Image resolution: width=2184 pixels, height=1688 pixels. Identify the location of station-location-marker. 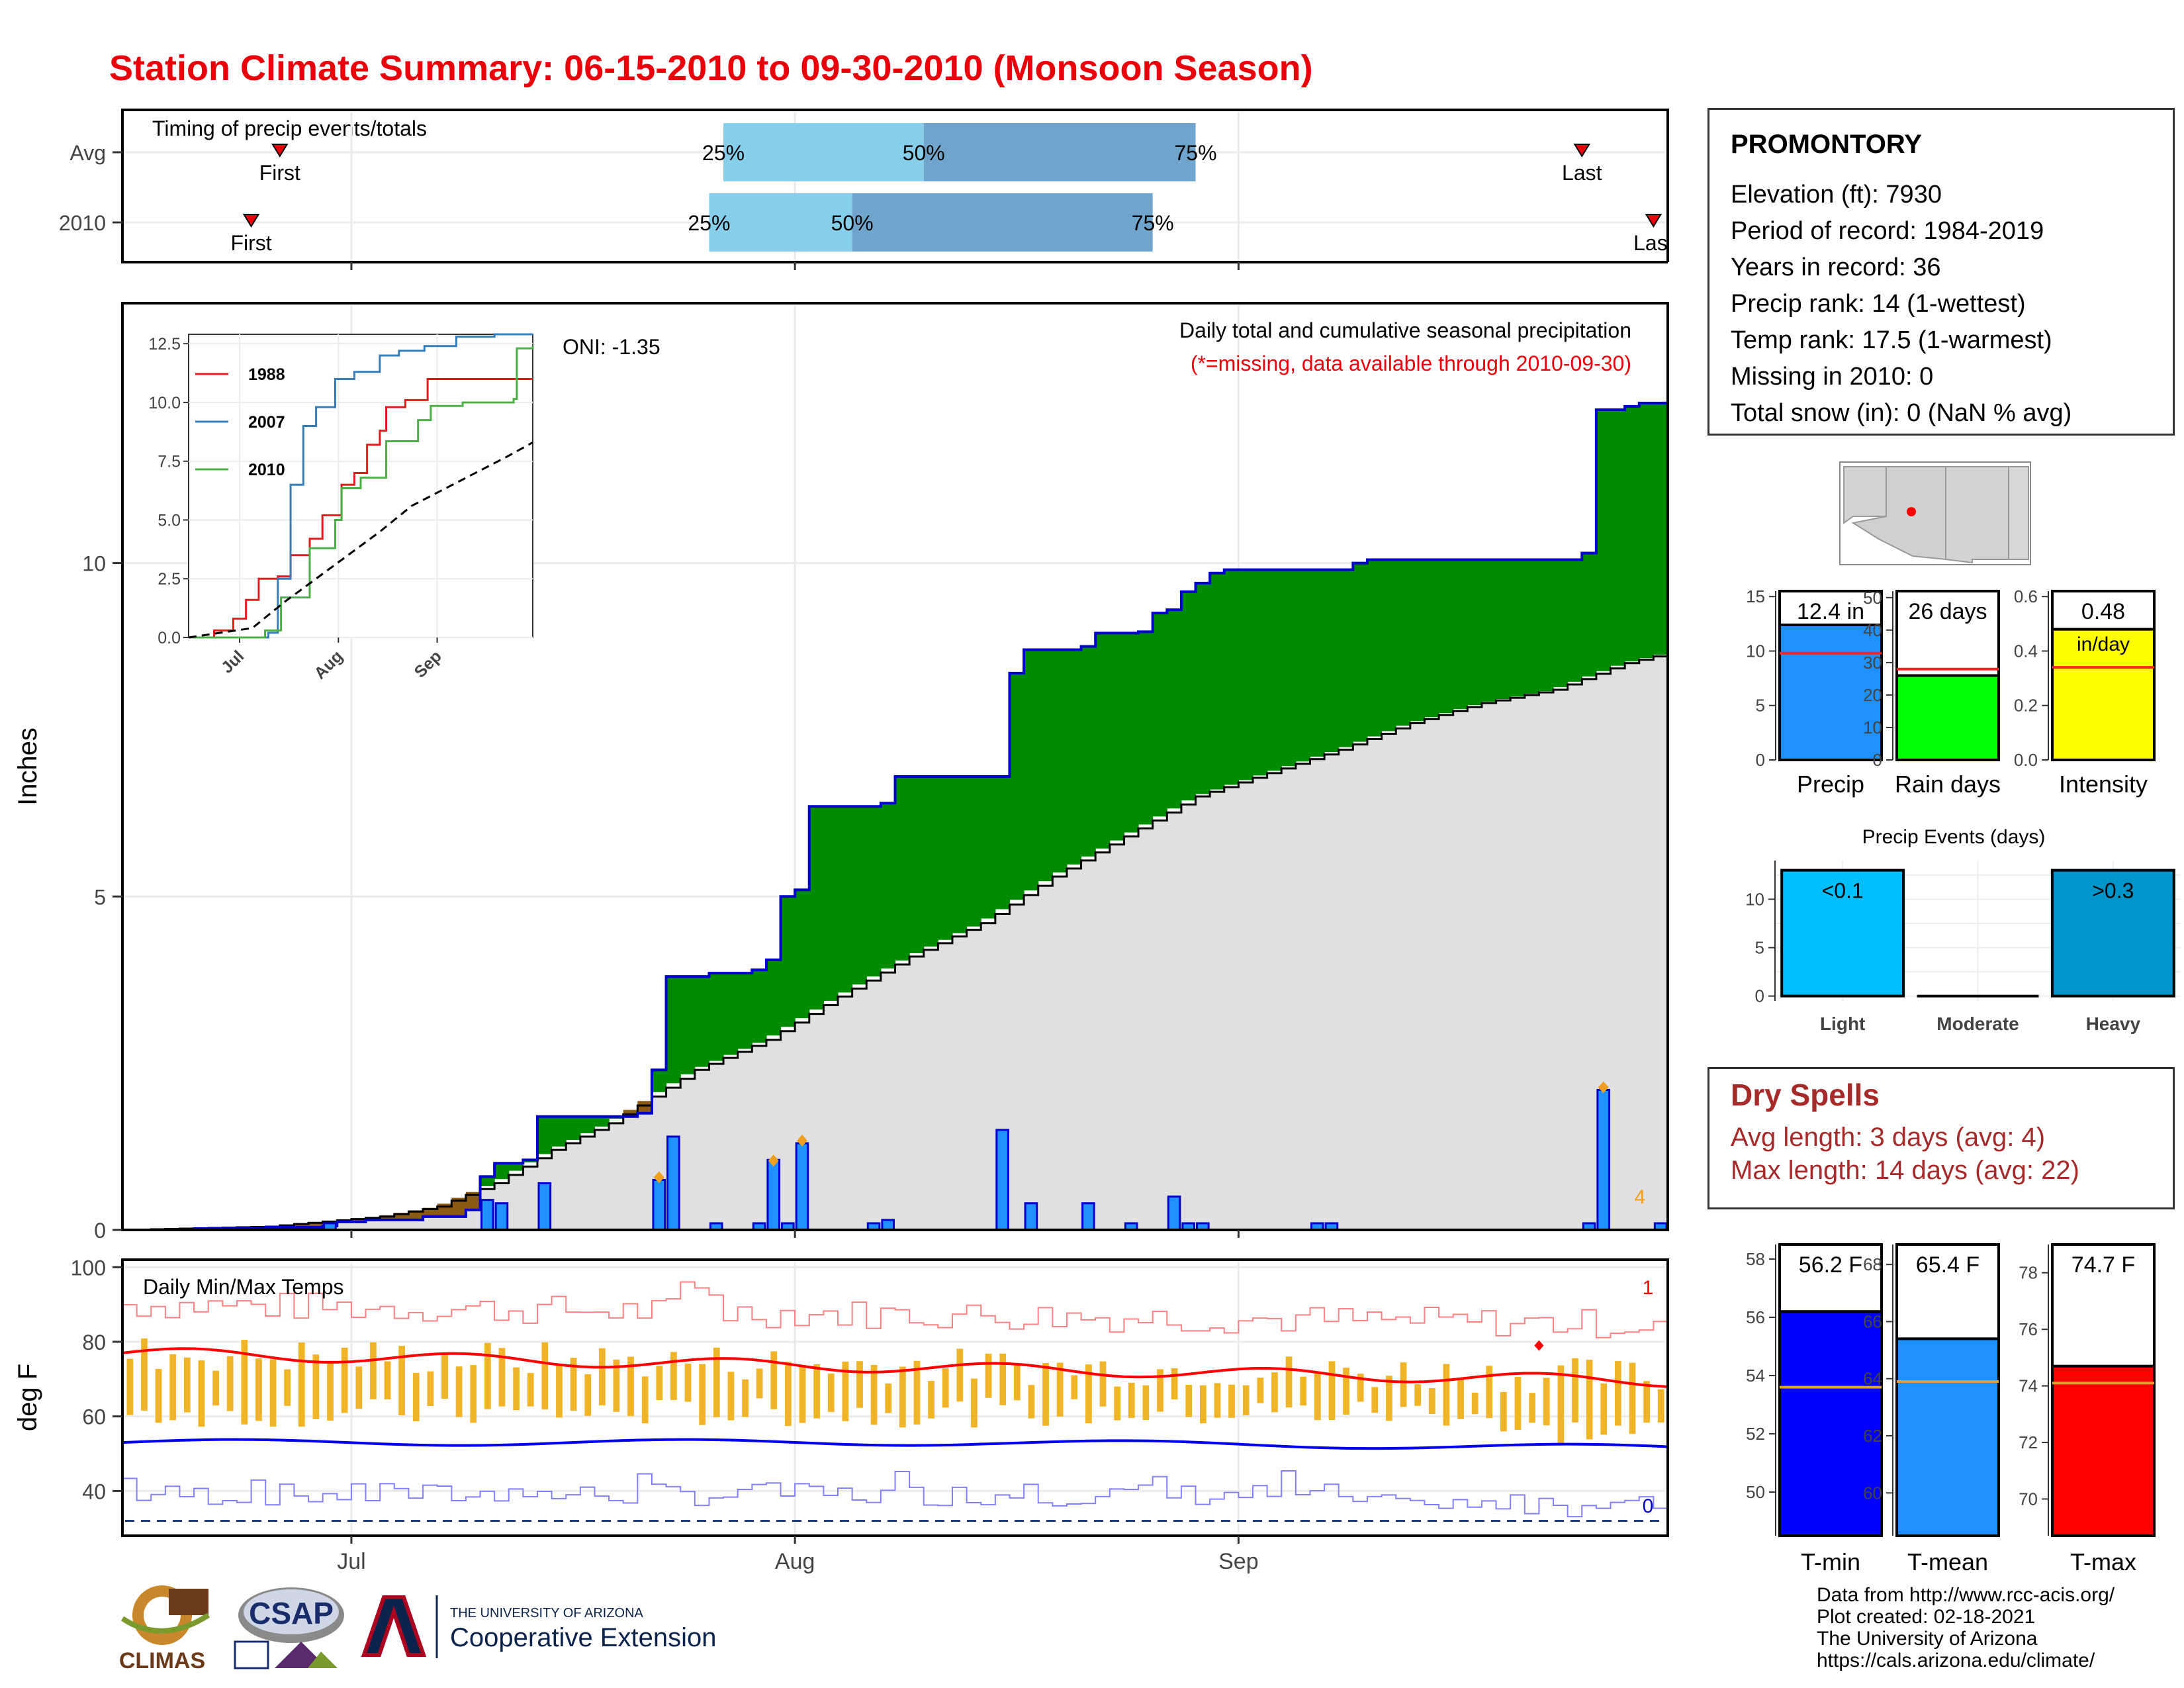
(1911, 511).